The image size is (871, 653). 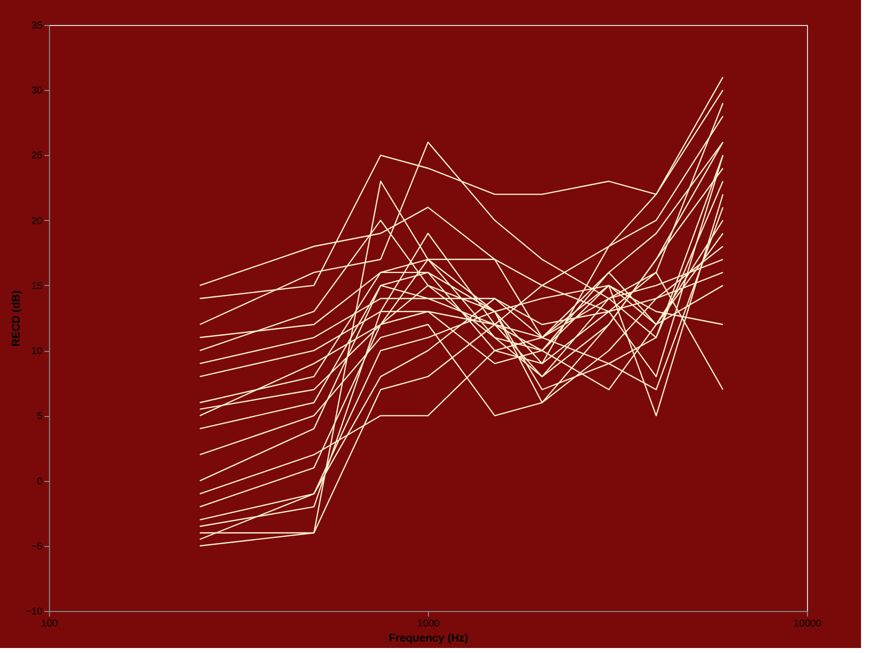 What do you see at coordinates (16, 318) in the screenshot?
I see `y-axis-title: RECD (dB)` at bounding box center [16, 318].